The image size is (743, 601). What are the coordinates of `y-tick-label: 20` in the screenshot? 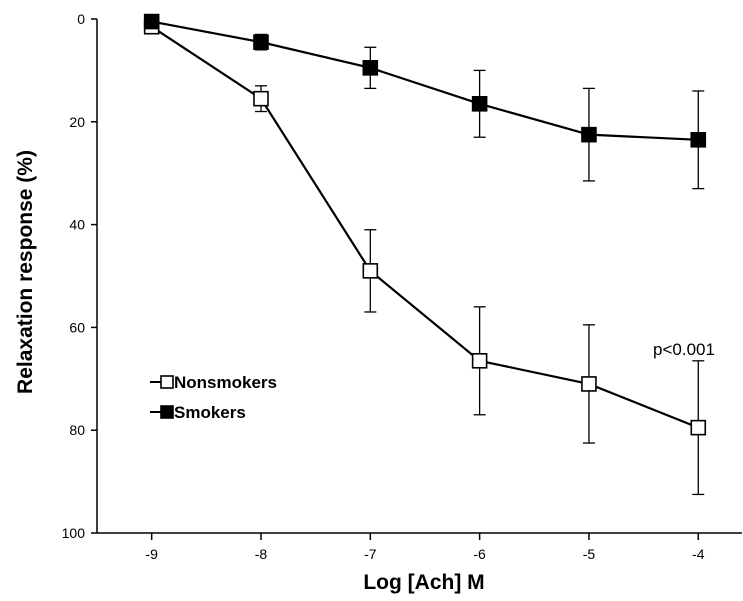 It's located at (77, 122).